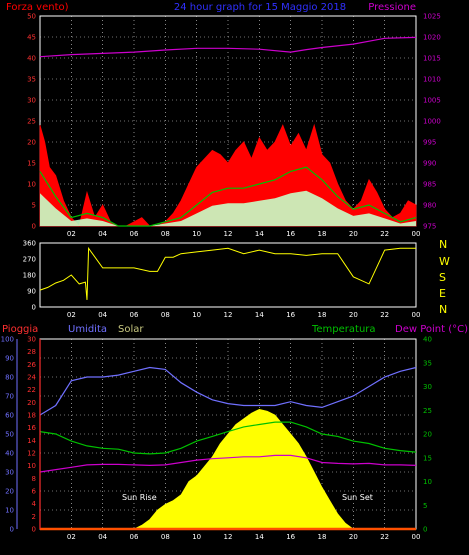 Image resolution: width=469 pixels, height=555 pixels. Describe the element at coordinates (9, 378) in the screenshot. I see `y-tick-label-humidity: 80` at that location.